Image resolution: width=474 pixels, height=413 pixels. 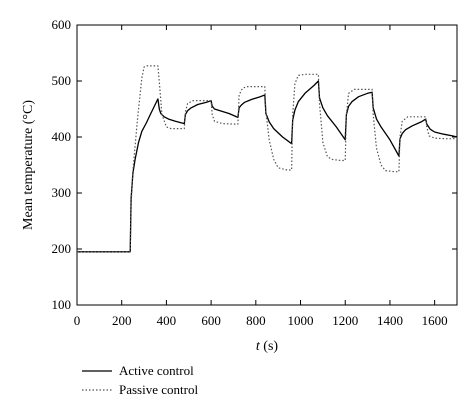 What do you see at coordinates (258, 346) in the screenshot?
I see `x-axis-variable: t` at bounding box center [258, 346].